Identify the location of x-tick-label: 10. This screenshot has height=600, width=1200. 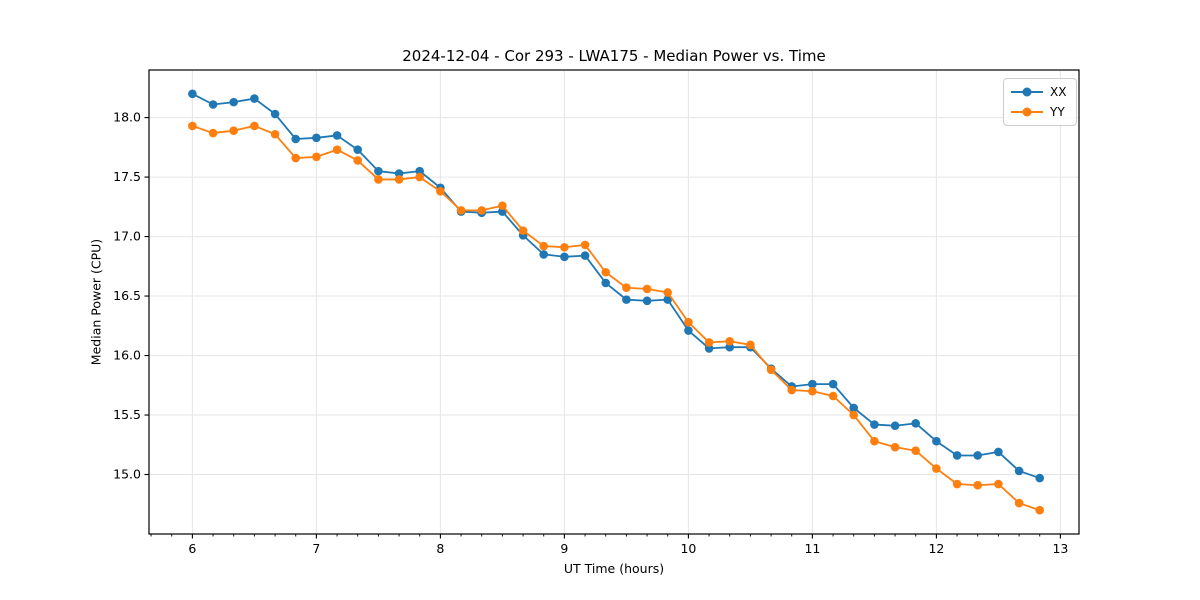
(688, 548).